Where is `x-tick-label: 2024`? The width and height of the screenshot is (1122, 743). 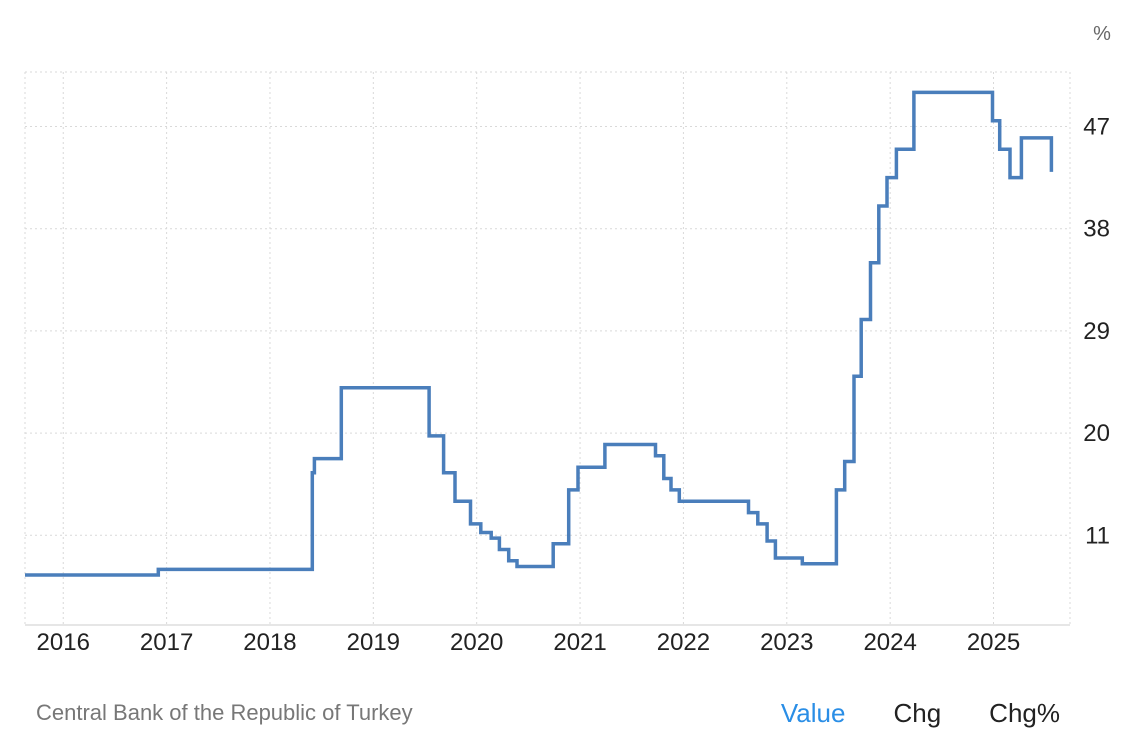 x-tick-label: 2024 is located at coordinates (889, 642).